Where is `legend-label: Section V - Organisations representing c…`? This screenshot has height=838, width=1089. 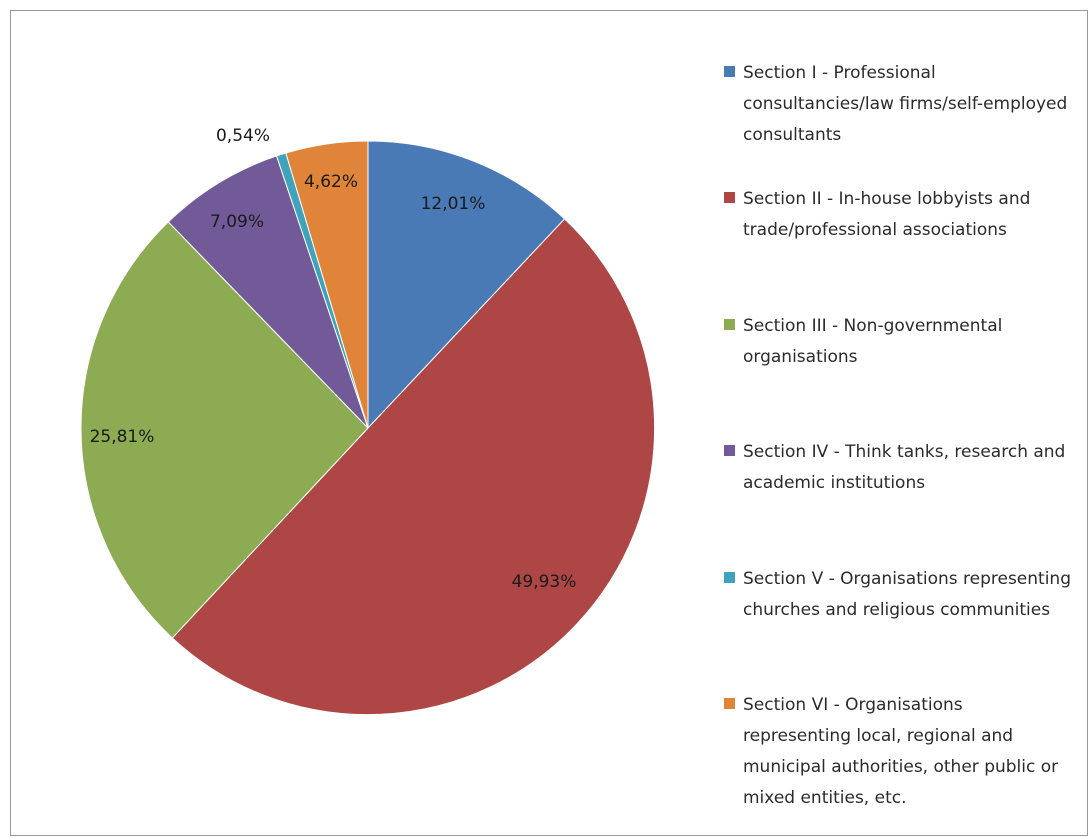
legend-label: Section V - Organisations representing c… is located at coordinates (907, 594).